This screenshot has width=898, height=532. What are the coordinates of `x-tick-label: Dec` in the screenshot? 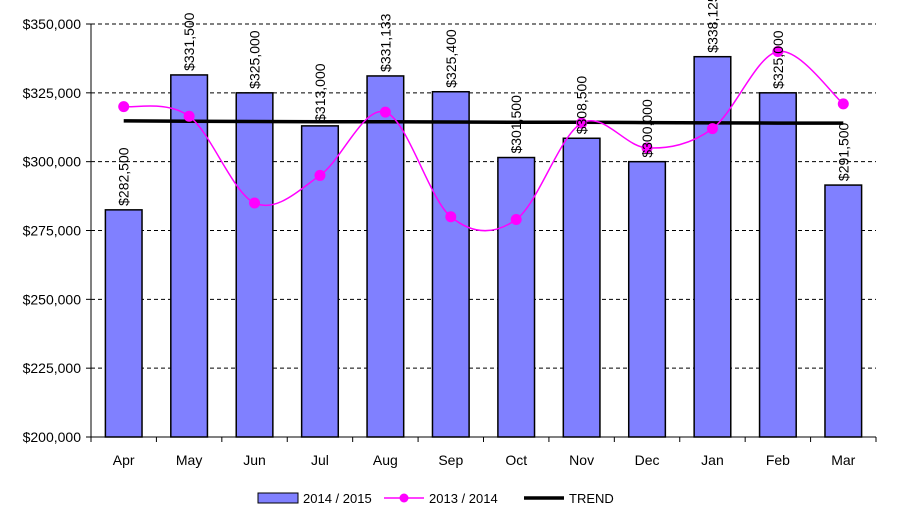 It's located at (647, 460).